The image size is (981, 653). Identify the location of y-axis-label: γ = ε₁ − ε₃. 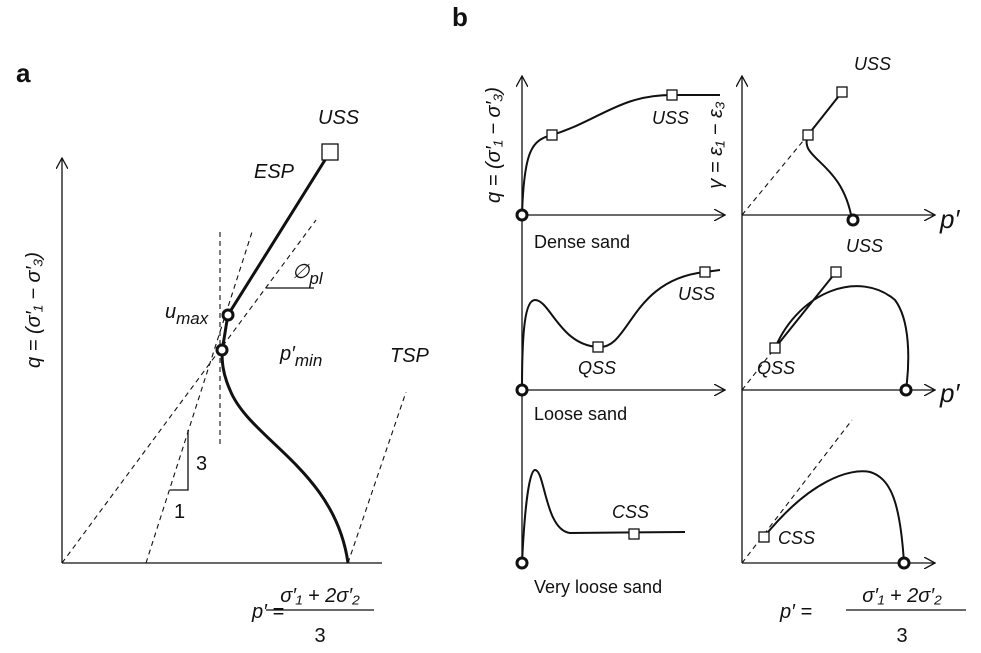
(716, 144).